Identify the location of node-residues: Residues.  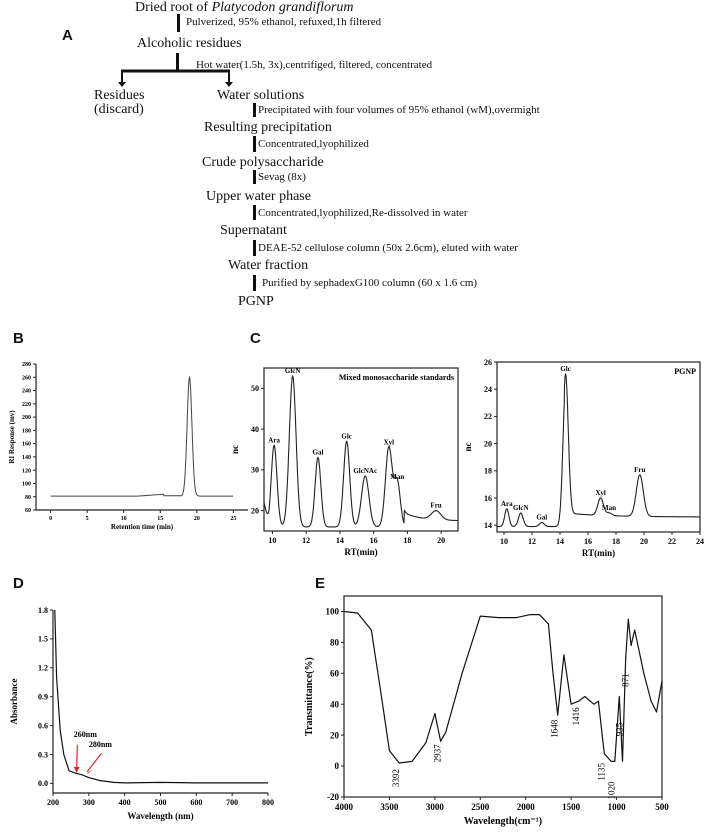
(119, 95).